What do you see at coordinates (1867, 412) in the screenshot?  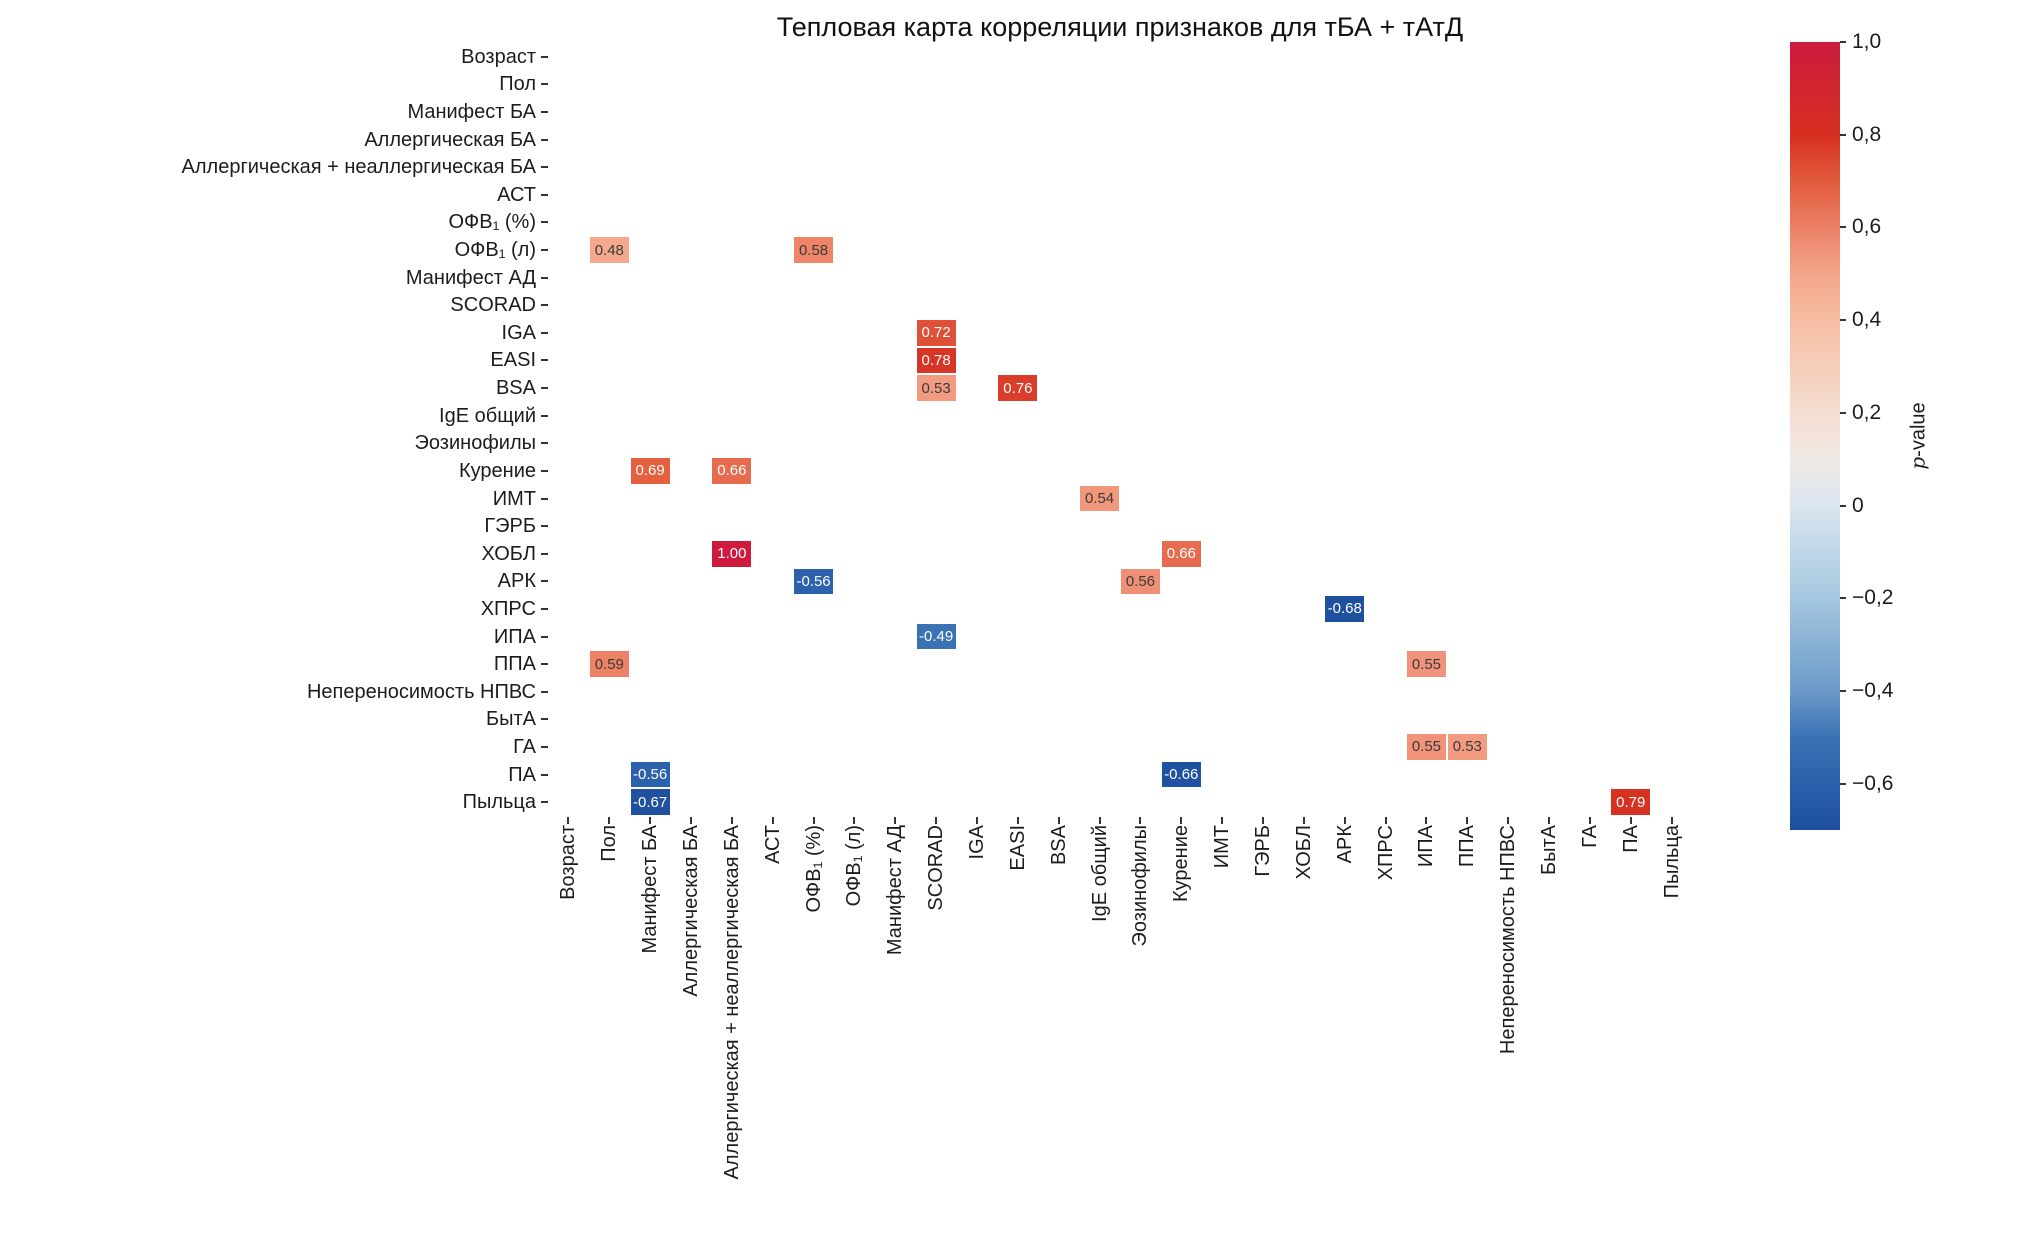 I see `colorbar-tick-label: 0,2` at bounding box center [1867, 412].